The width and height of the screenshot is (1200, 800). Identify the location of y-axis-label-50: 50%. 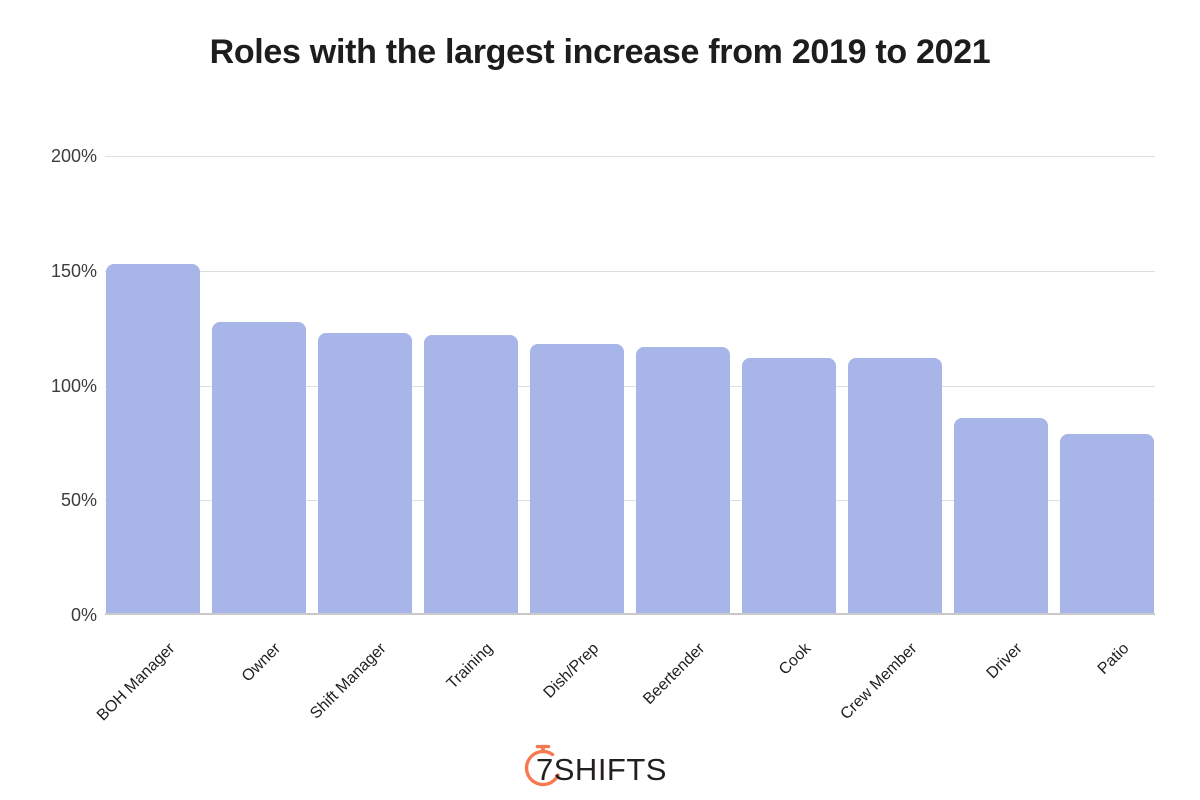
(78, 500).